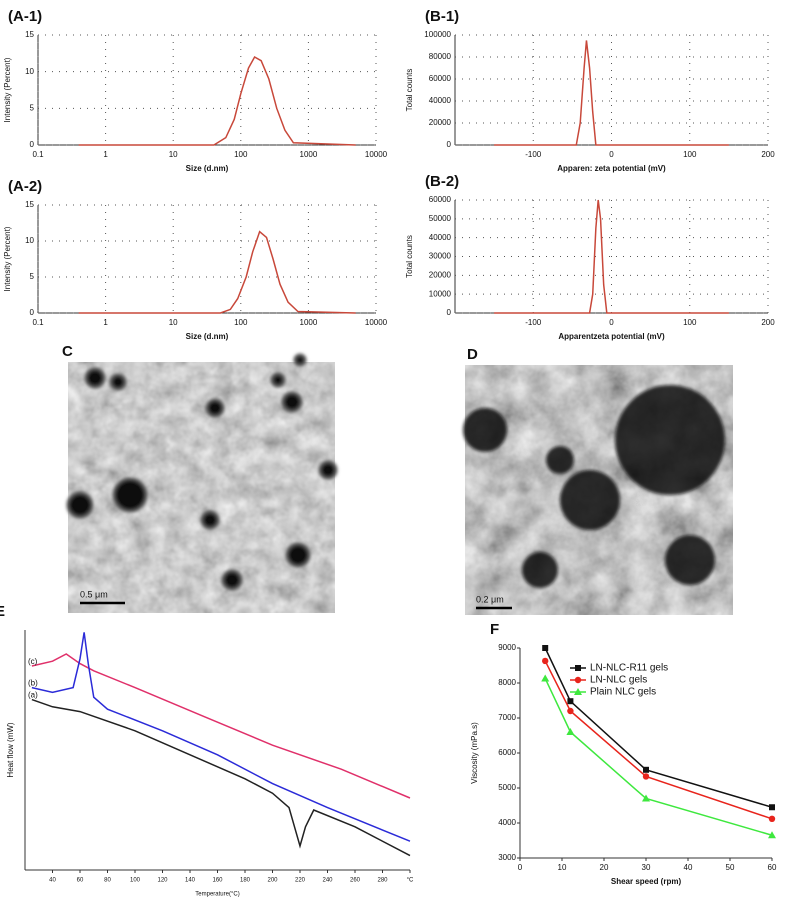 The image size is (793, 899). I want to click on y-axis-label: Viscosity (mPa.s), so click(474, 753).